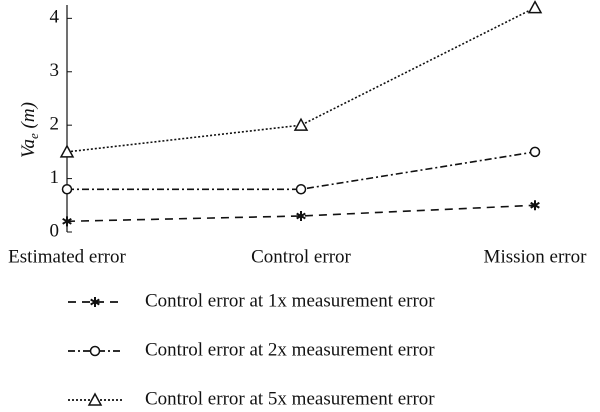  Describe the element at coordinates (55, 177) in the screenshot. I see `y-tick-label: 1` at that location.